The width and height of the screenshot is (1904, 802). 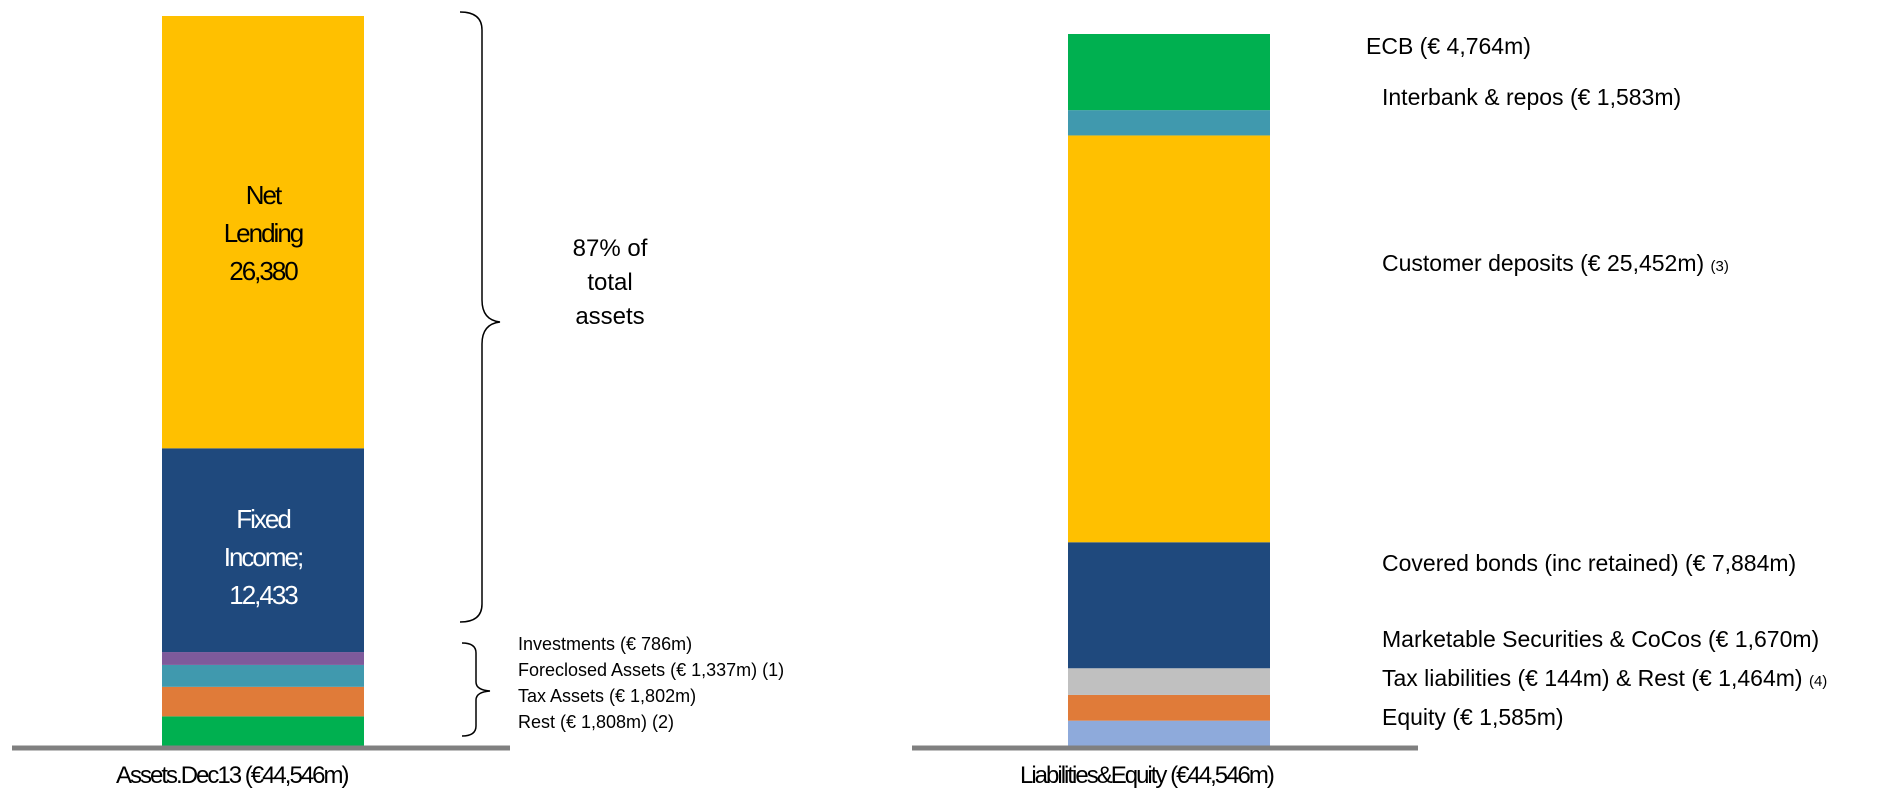 I want to click on covered-bonds-label: Covered bonds (inc retained) (€ 7,884m), so click(x=1589, y=563).